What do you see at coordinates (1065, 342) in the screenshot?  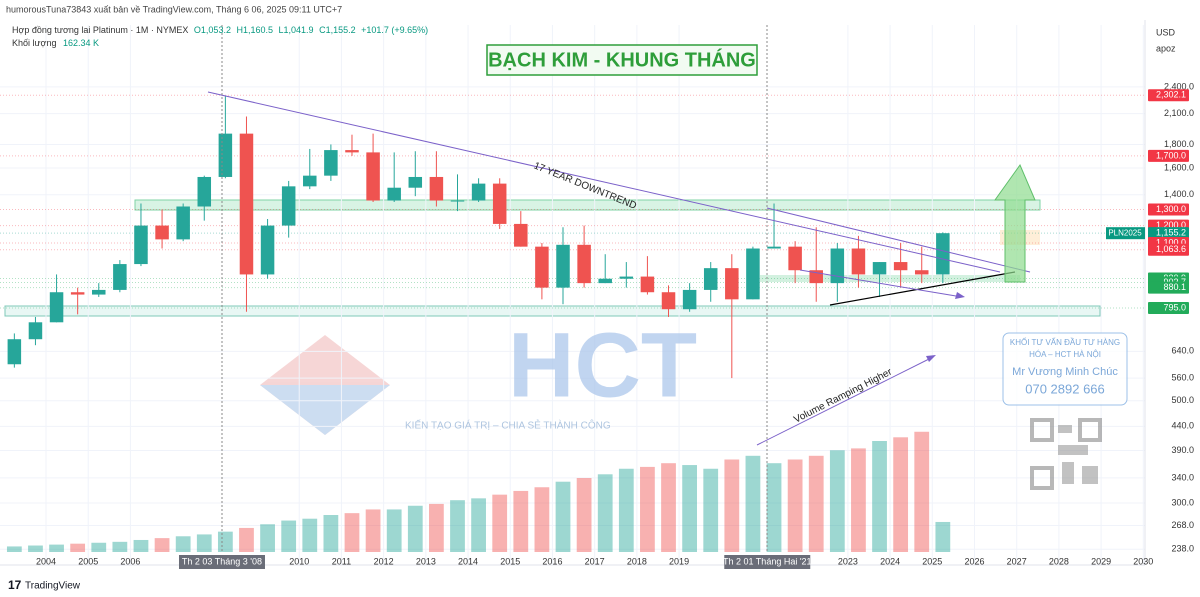 I see `contact-line: KHỐI TƯ VẤN ĐẦU TƯ HÀNG` at bounding box center [1065, 342].